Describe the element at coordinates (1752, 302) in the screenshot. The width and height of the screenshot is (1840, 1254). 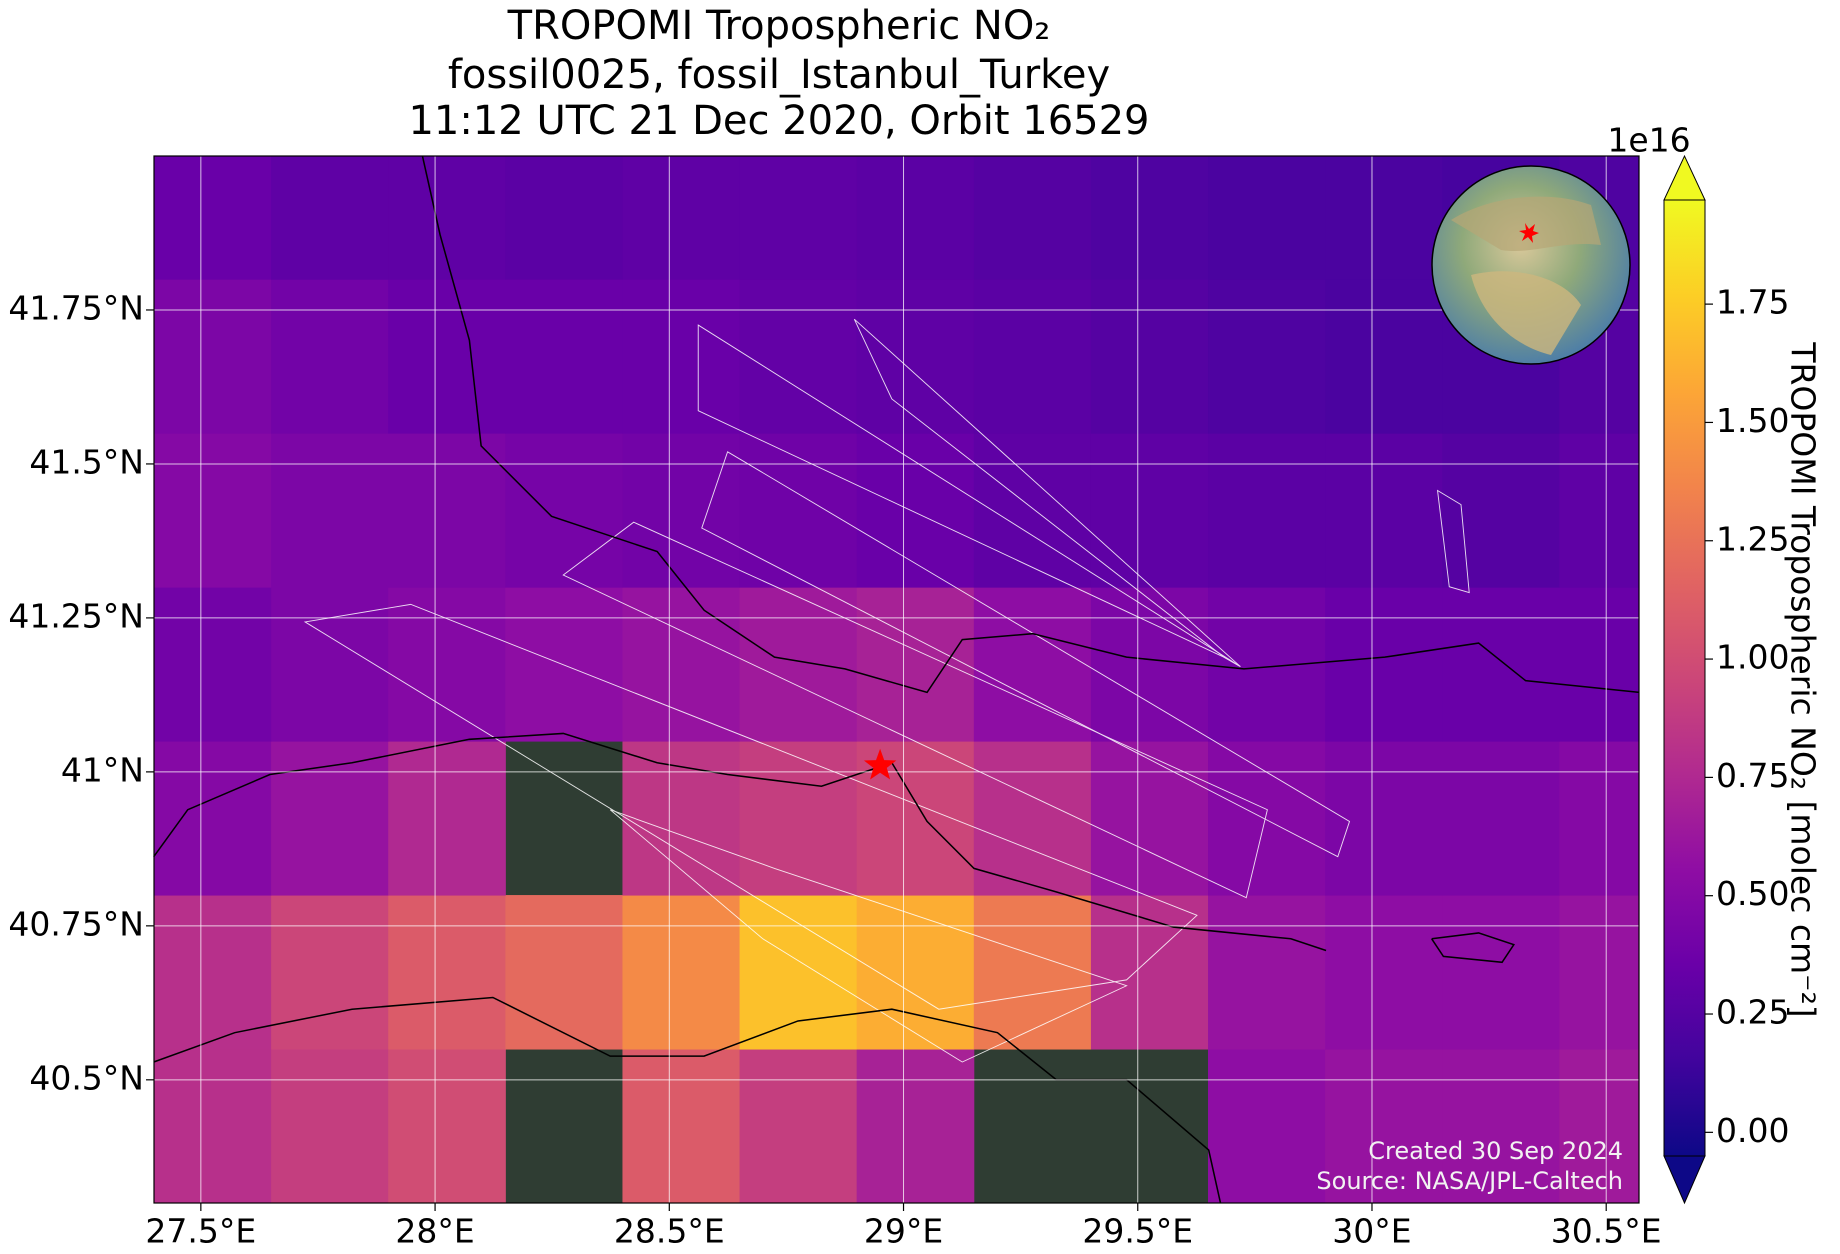
I see `colorbar-tick-label: 1.75` at that location.